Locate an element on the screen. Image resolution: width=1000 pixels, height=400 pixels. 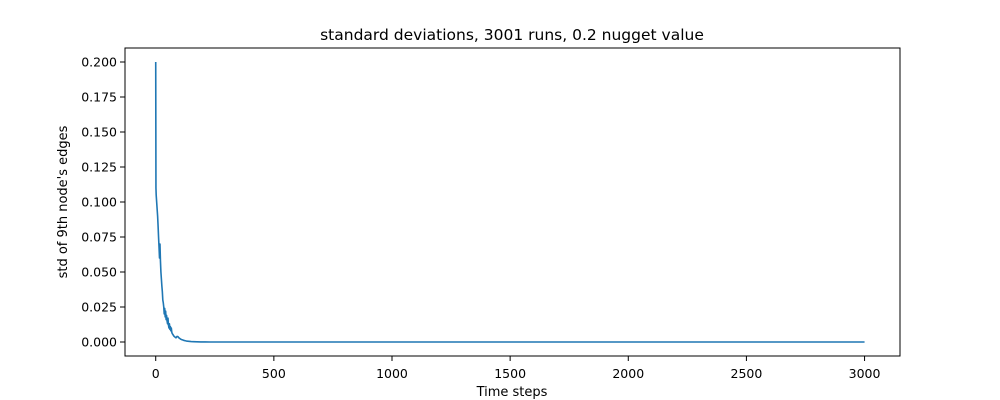
y-tick-label: 0.050 is located at coordinates (99, 272).